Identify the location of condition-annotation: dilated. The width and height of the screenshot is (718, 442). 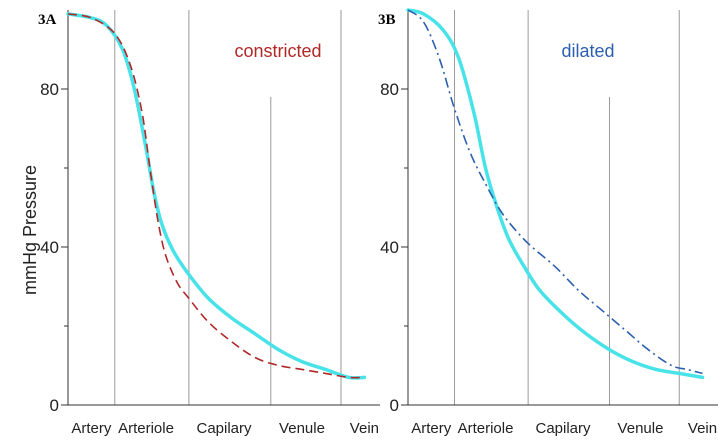
(587, 51).